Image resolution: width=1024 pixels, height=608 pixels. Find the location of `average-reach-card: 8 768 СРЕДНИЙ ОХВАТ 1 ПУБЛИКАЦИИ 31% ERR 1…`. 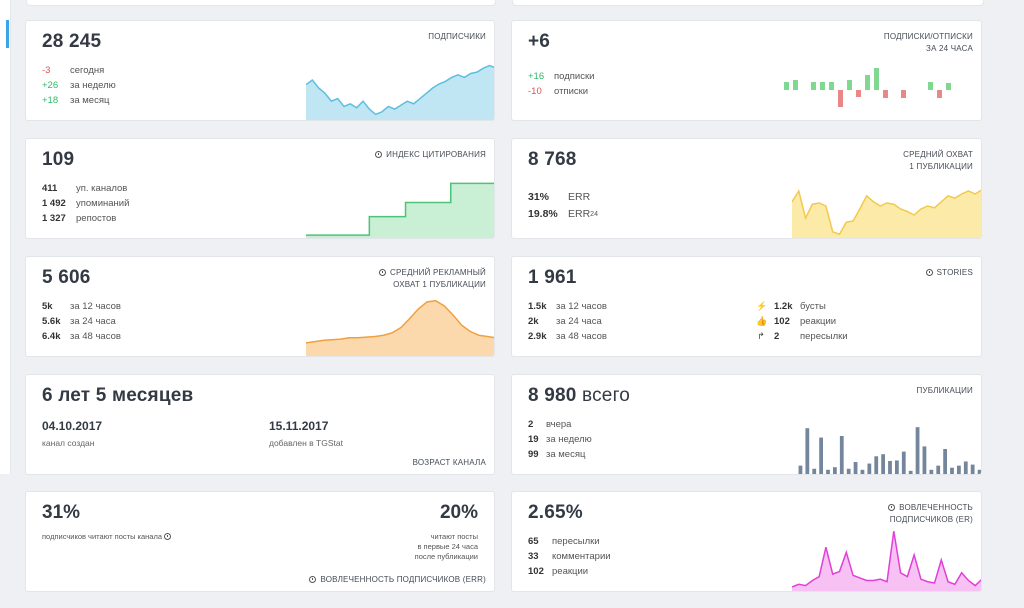

average-reach-card: 8 768 СРЕДНИЙ ОХВАТ 1 ПУБЛИКАЦИИ 31% ERR 1… is located at coordinates (746, 188).